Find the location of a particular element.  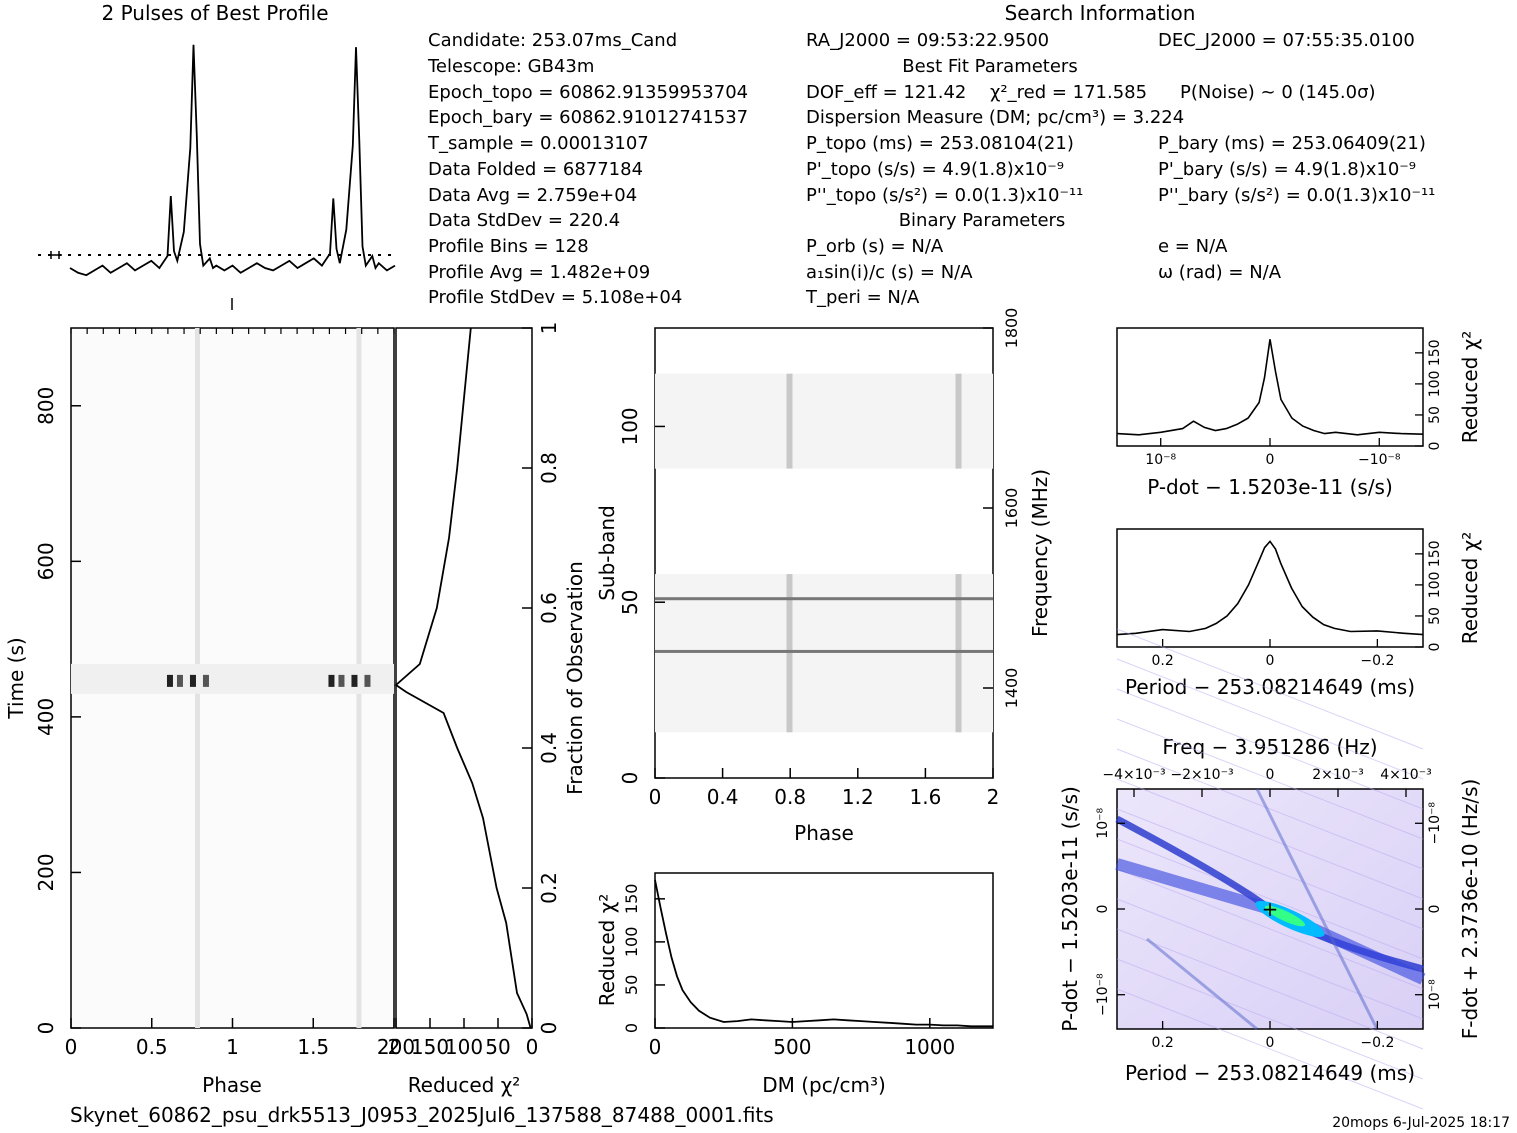

subband-x-tick-label: 0.8 is located at coordinates (790, 797).